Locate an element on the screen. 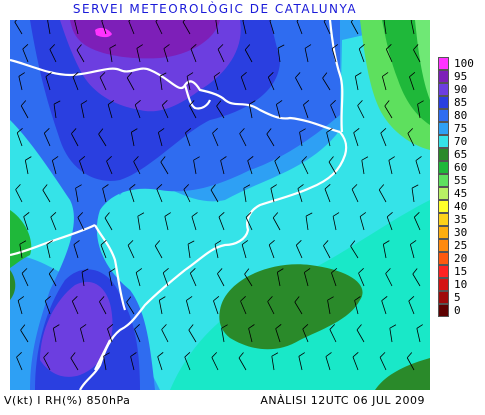  legend-item: 10 is located at coordinates (461, 284).